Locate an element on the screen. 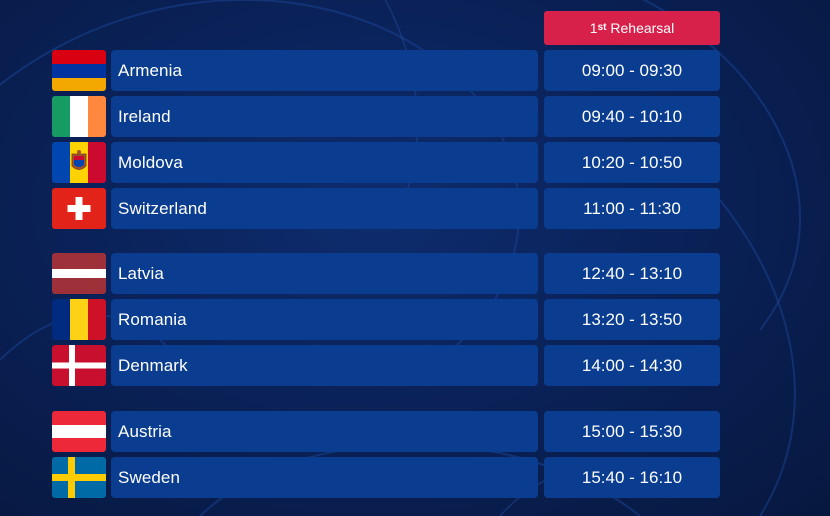  header-label-number: 1 is located at coordinates (593, 28).